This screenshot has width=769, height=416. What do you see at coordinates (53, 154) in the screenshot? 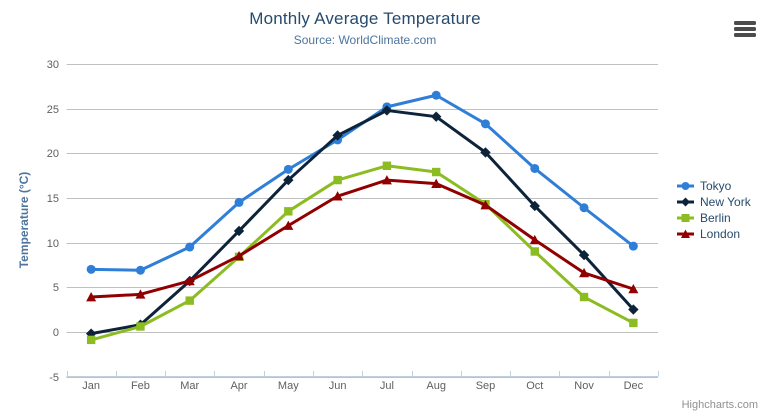
I see `y-axis-tick-label: 20` at bounding box center [53, 154].